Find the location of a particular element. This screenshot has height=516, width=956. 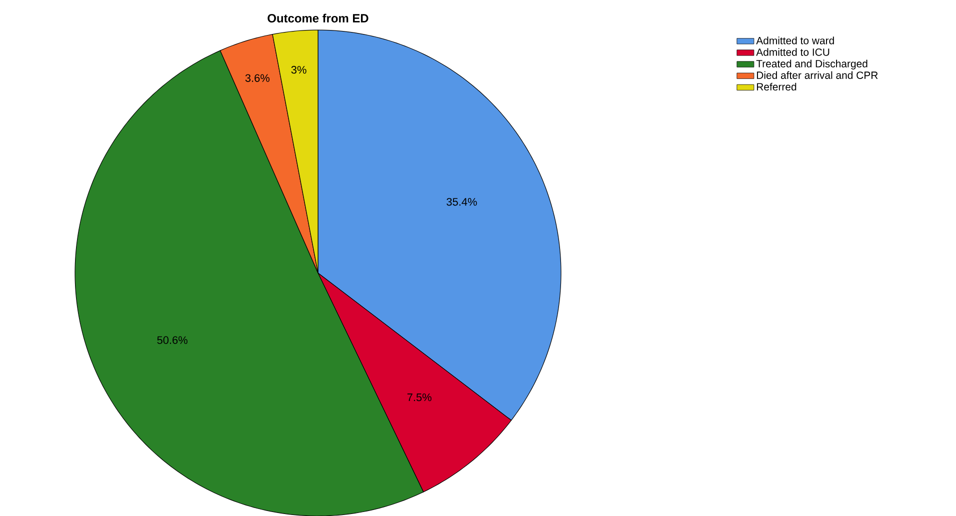

data-label: 7.5% is located at coordinates (419, 397).